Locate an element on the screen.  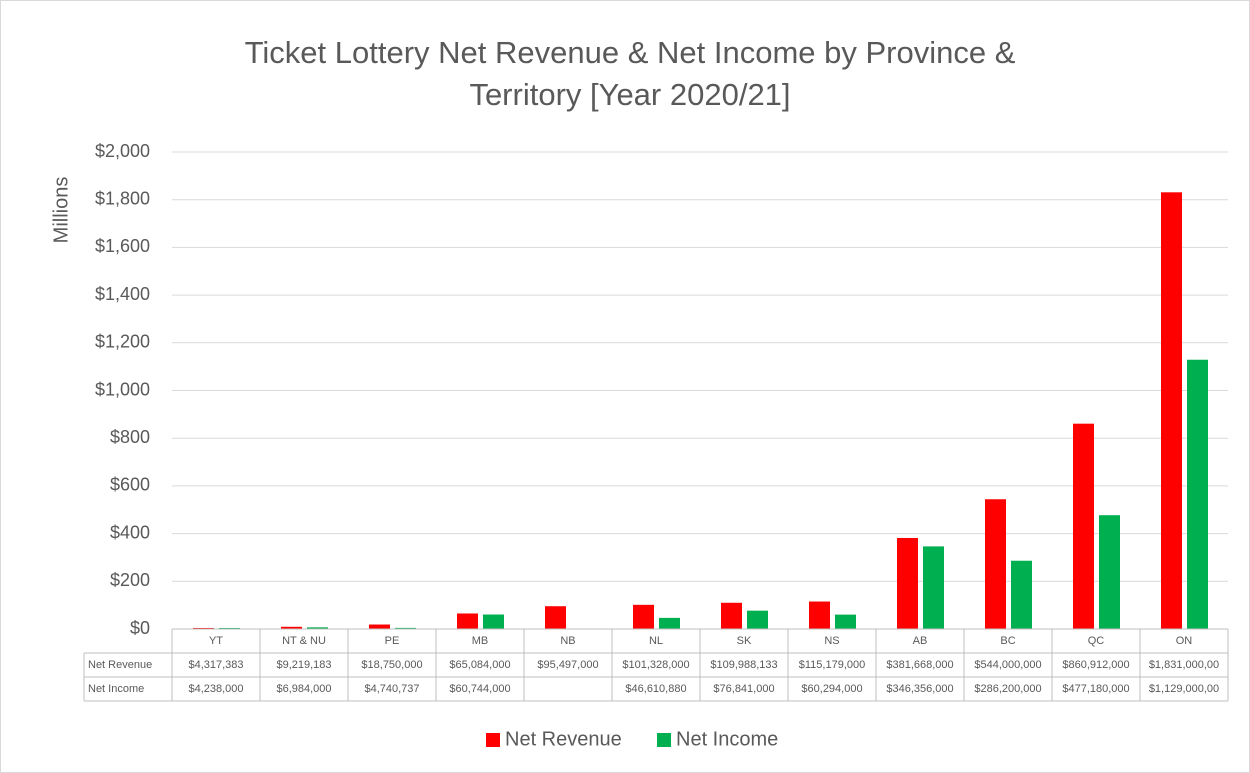
data-label: $65,084,000 is located at coordinates (479, 665).